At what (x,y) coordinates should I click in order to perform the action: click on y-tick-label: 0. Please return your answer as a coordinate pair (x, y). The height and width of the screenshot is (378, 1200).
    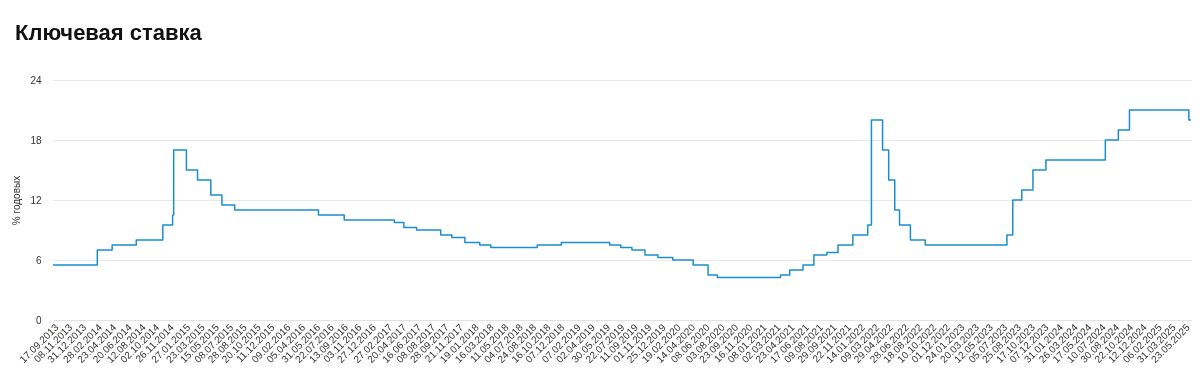
    Looking at the image, I should click on (38, 320).